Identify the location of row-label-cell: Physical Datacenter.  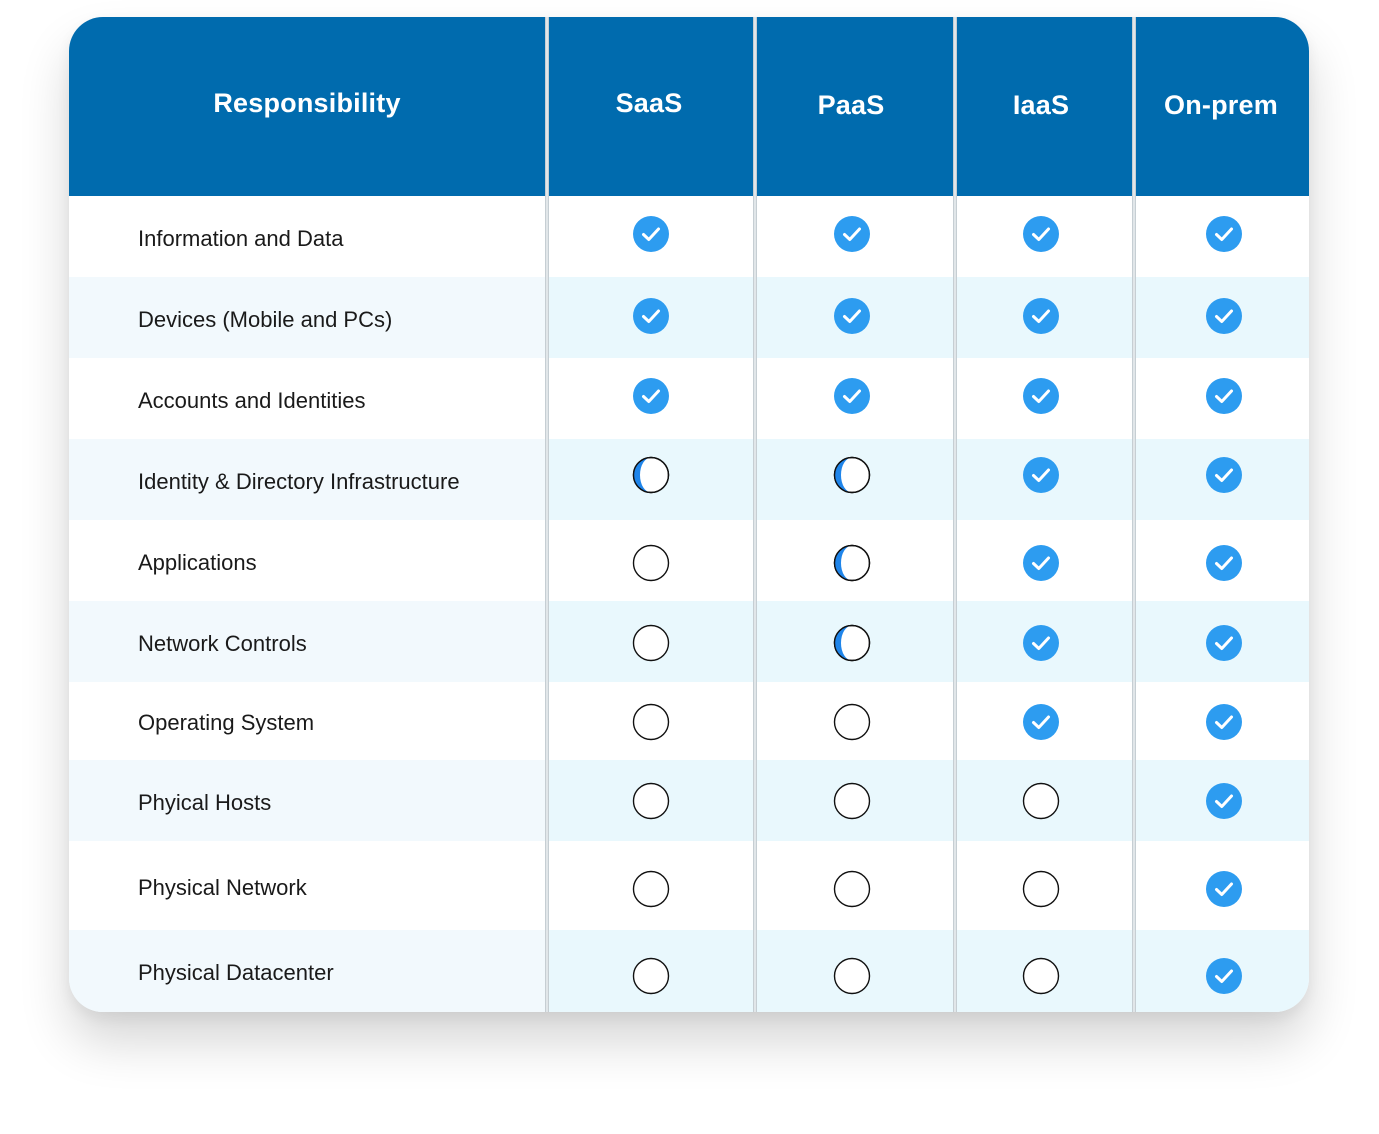
(307, 971).